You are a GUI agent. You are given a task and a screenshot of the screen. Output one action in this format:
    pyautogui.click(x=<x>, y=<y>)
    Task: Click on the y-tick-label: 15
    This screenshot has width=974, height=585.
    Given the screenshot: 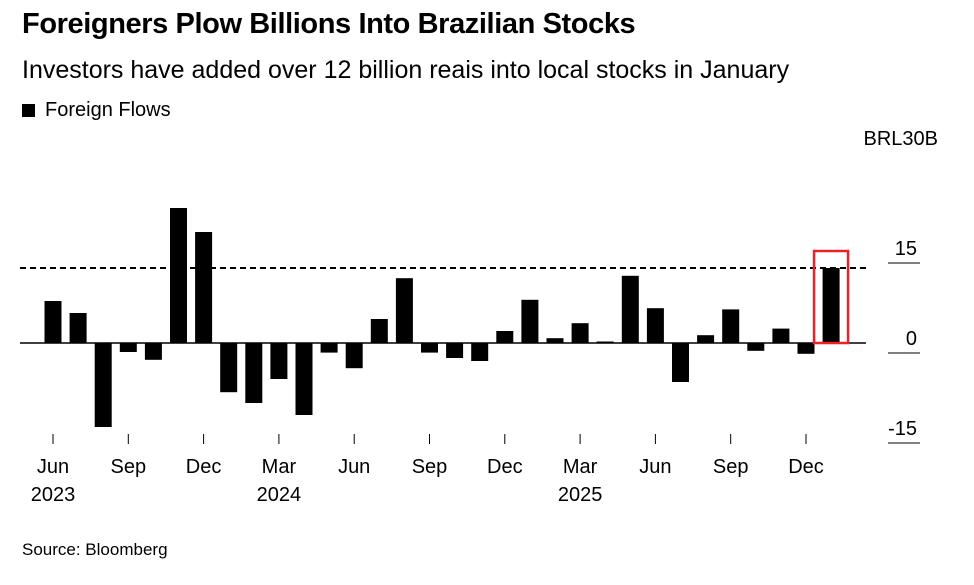 What is the action you would take?
    pyautogui.click(x=906, y=249)
    